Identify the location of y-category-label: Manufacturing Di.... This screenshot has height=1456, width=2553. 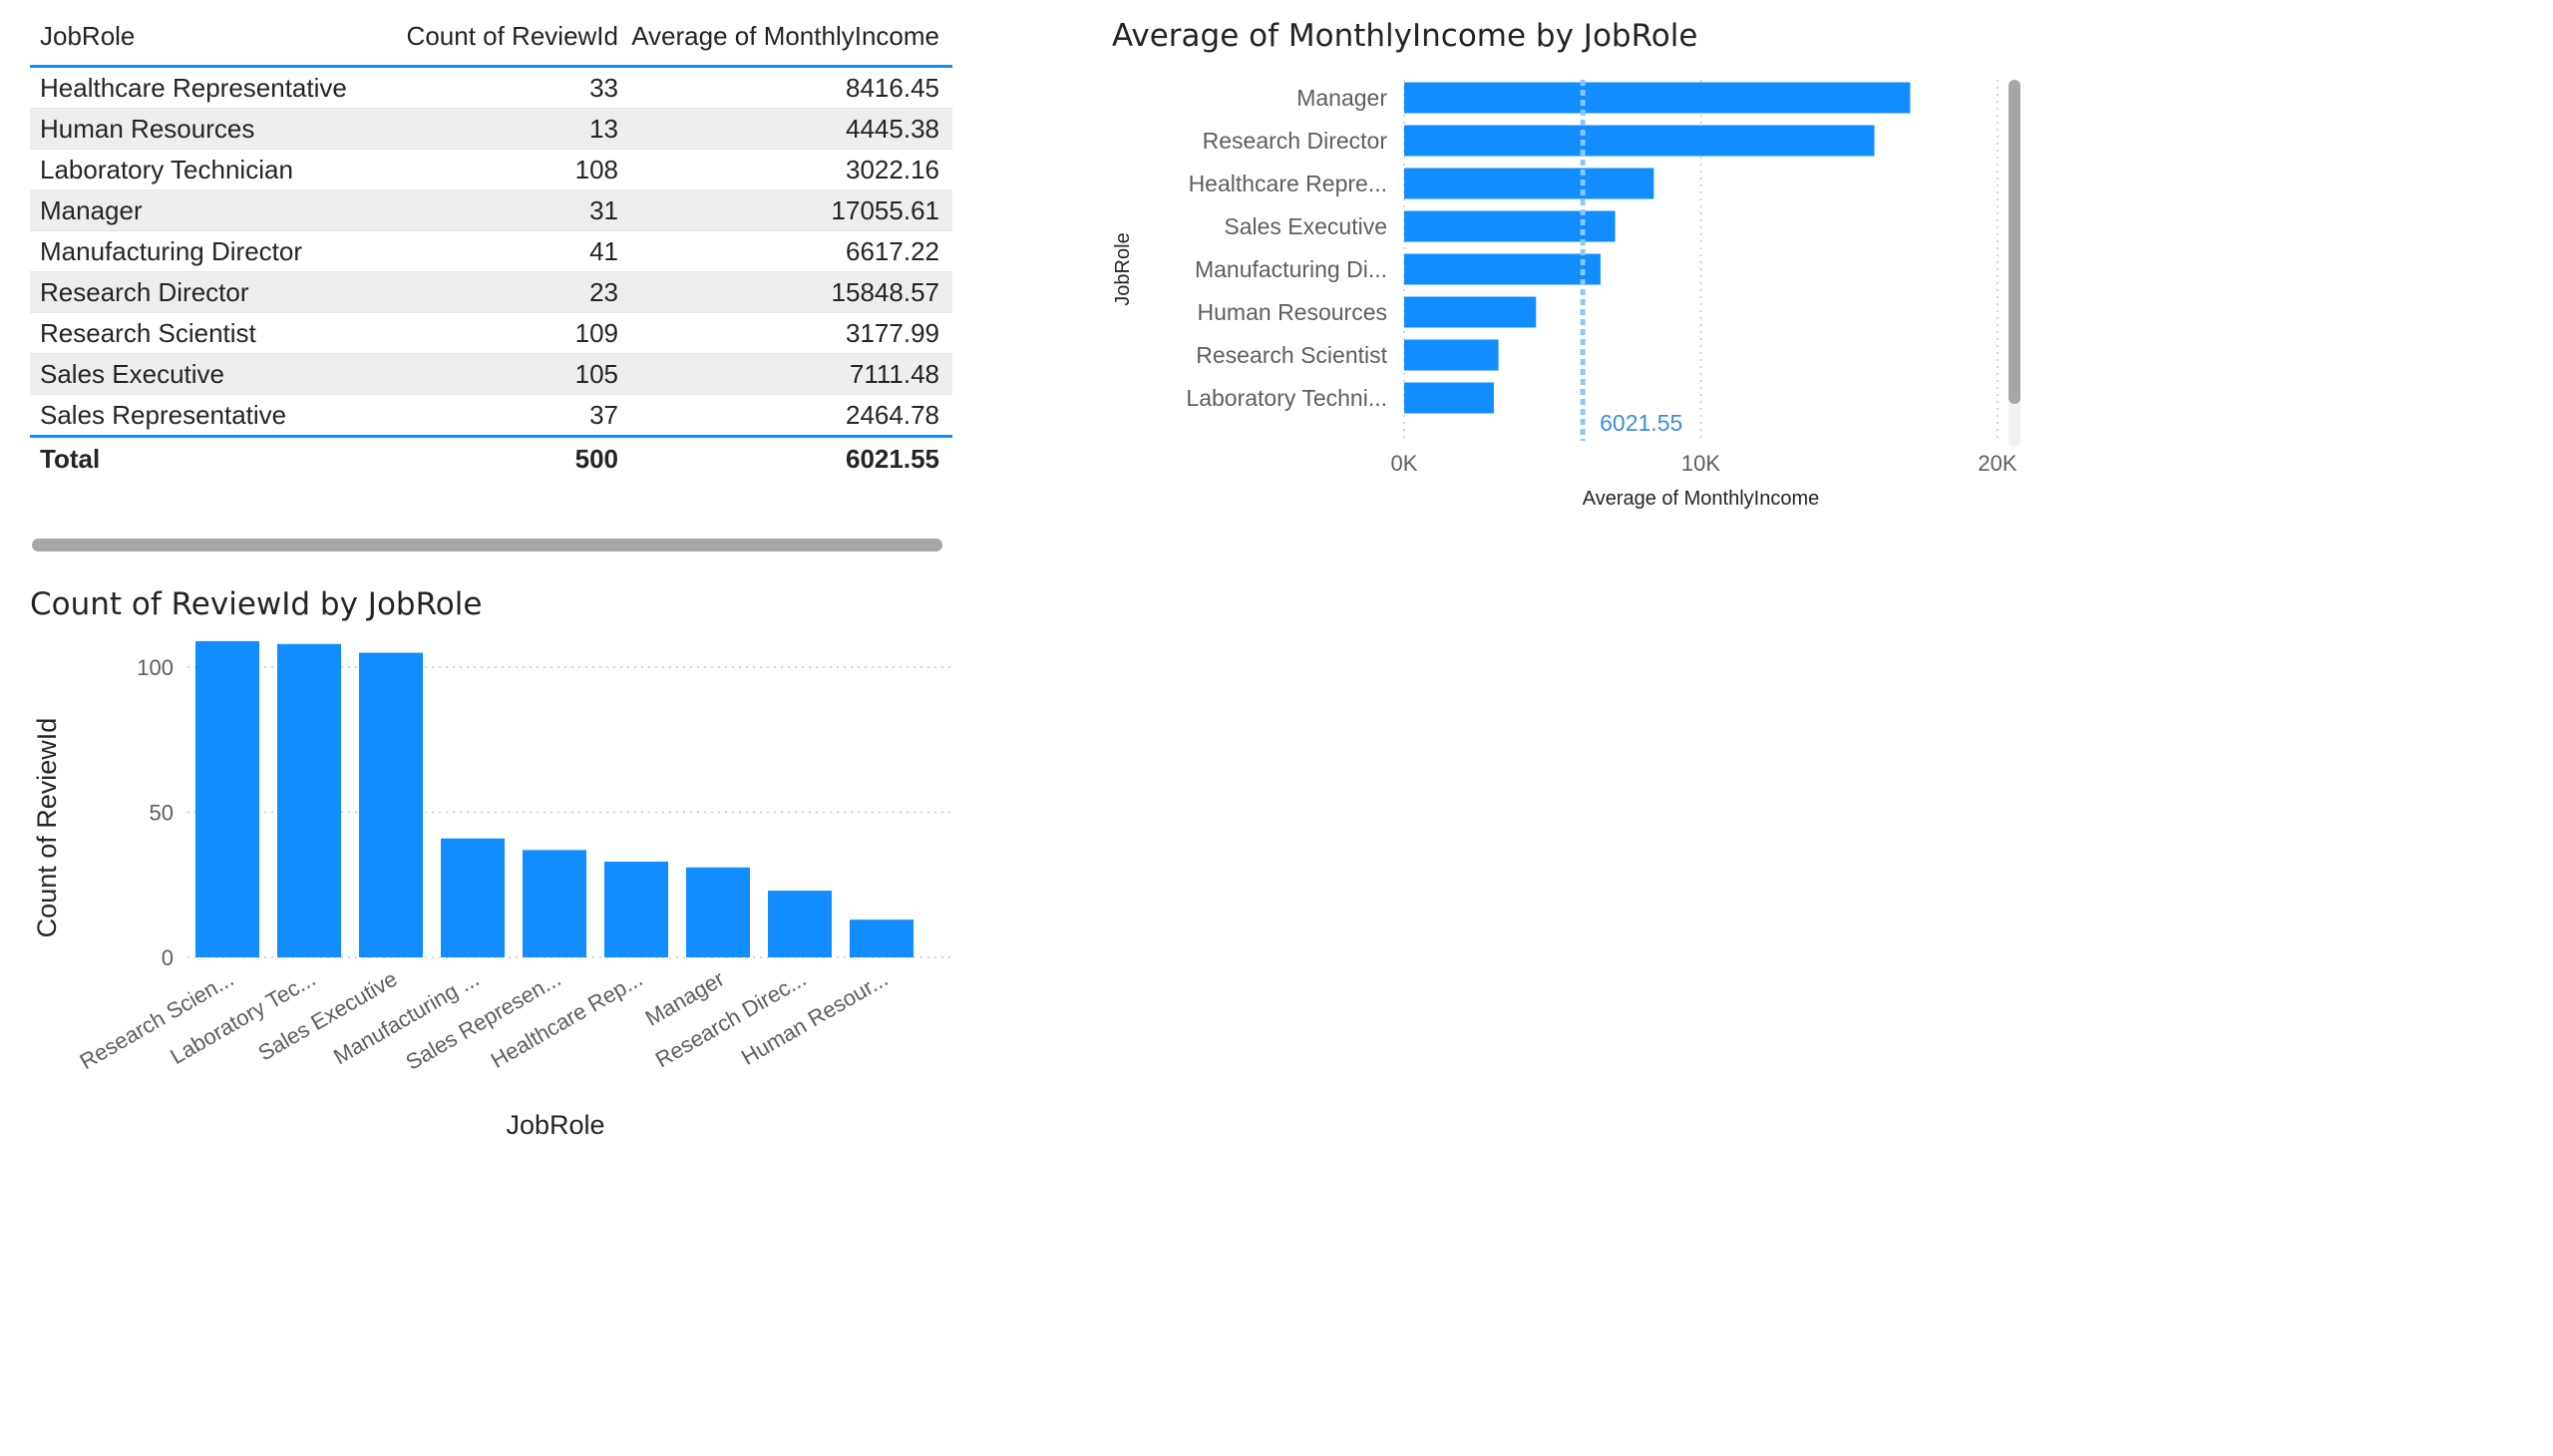
(1291, 269).